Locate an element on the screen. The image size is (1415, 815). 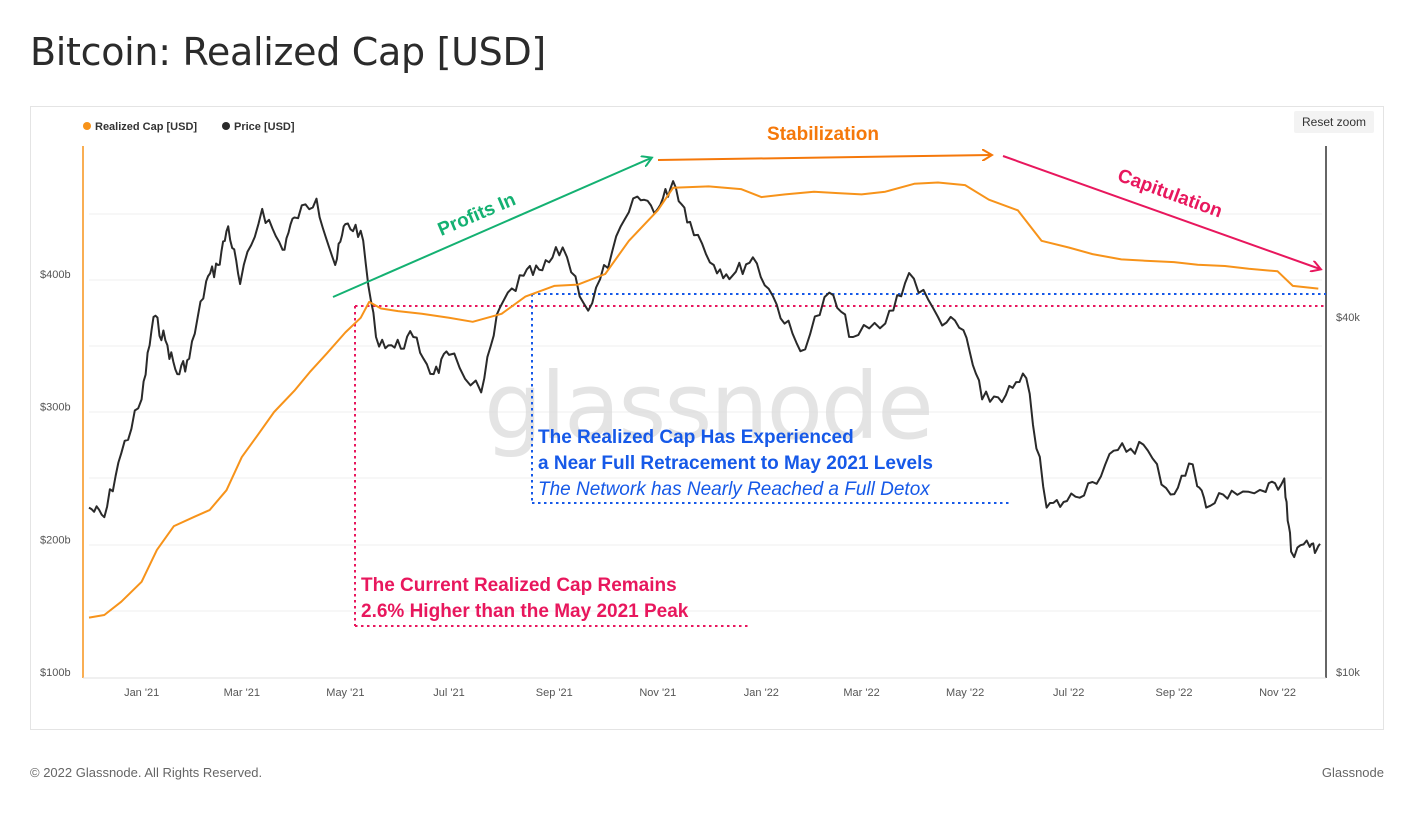
y-axis-right-ticks: $10k $40k is located at coordinates (1348, 495).